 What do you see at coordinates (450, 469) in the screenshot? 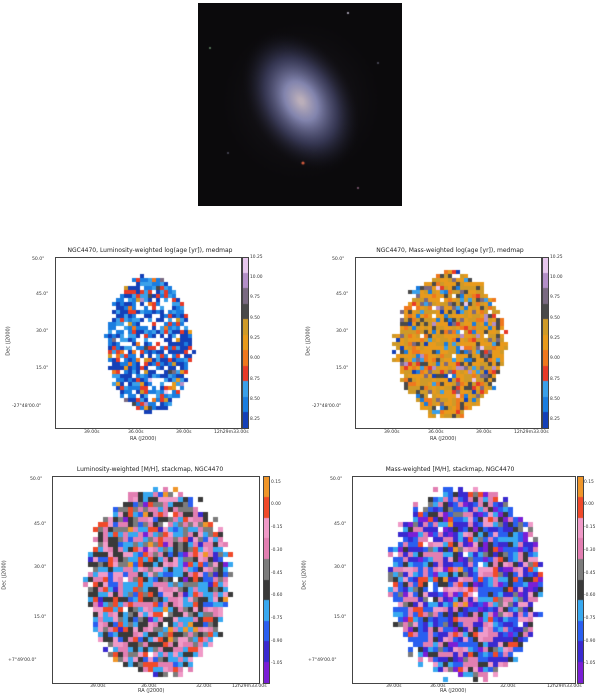
I see `panel-title: Mass-weighted [M/H], stackmap, NGC4470` at bounding box center [450, 469].